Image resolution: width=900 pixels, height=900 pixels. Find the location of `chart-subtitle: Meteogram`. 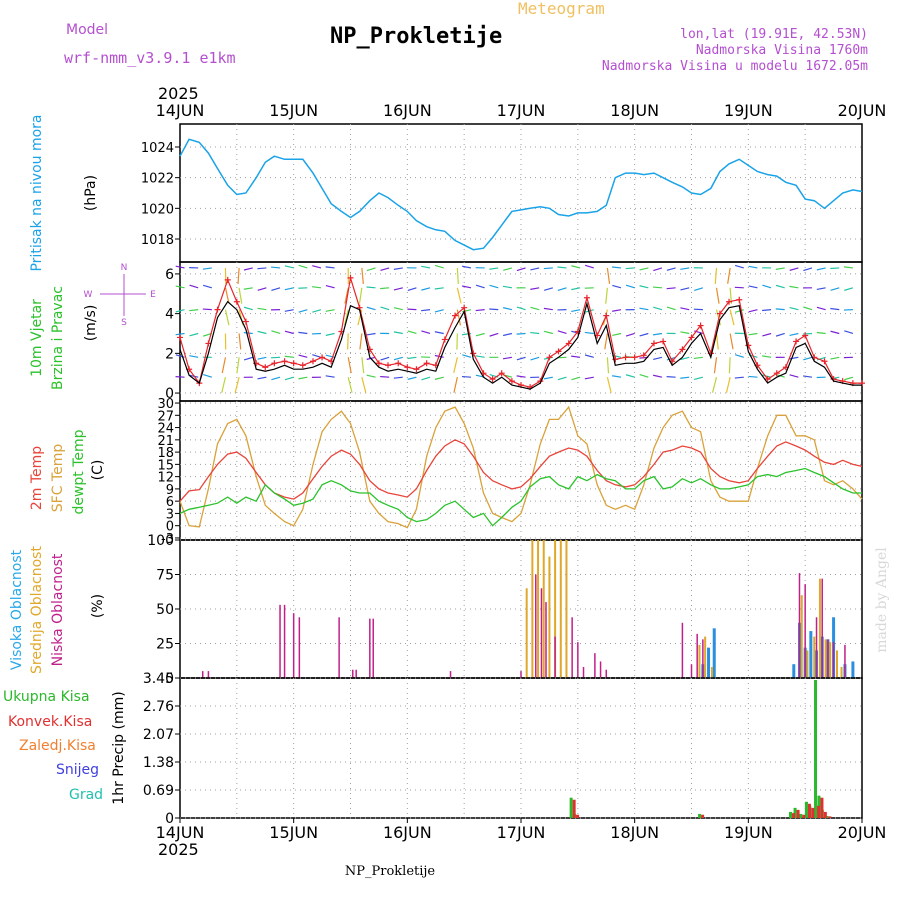

chart-subtitle: Meteogram is located at coordinates (561, 9).